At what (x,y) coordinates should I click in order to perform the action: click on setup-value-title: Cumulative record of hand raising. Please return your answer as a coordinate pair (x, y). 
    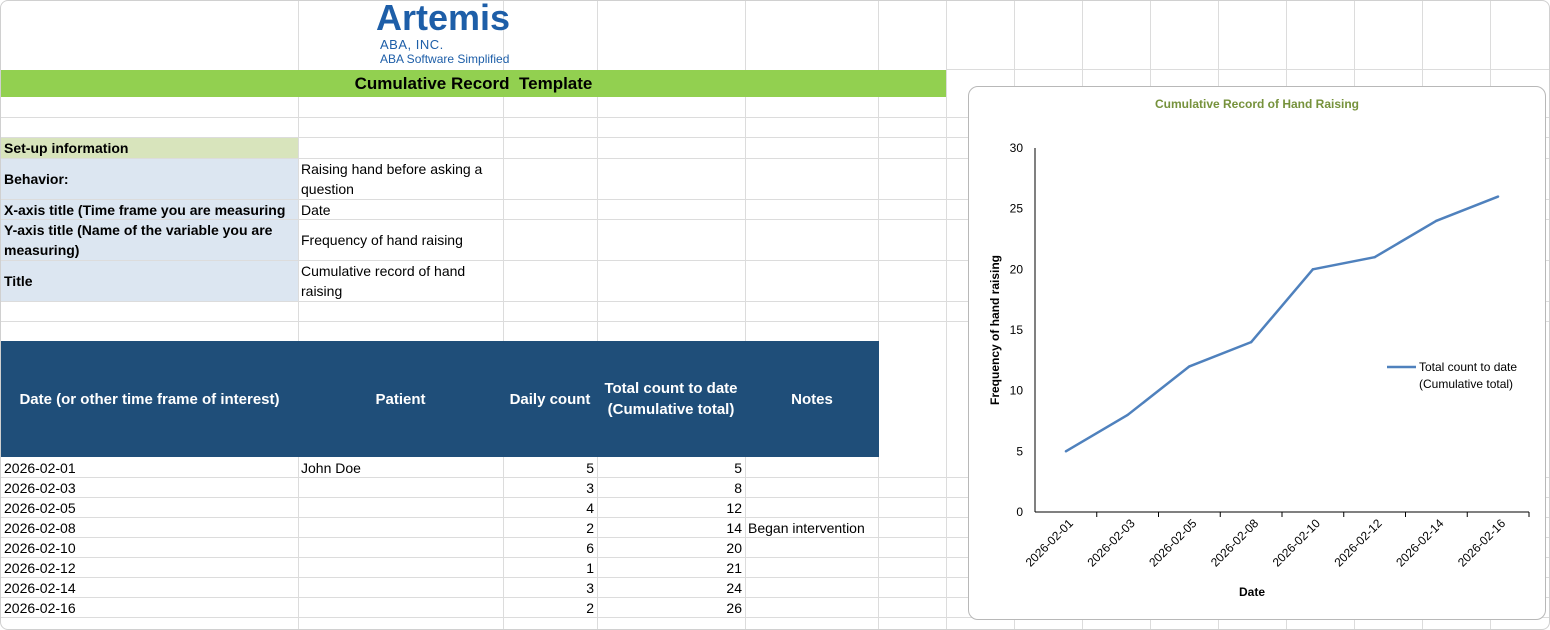
    Looking at the image, I should click on (400, 281).